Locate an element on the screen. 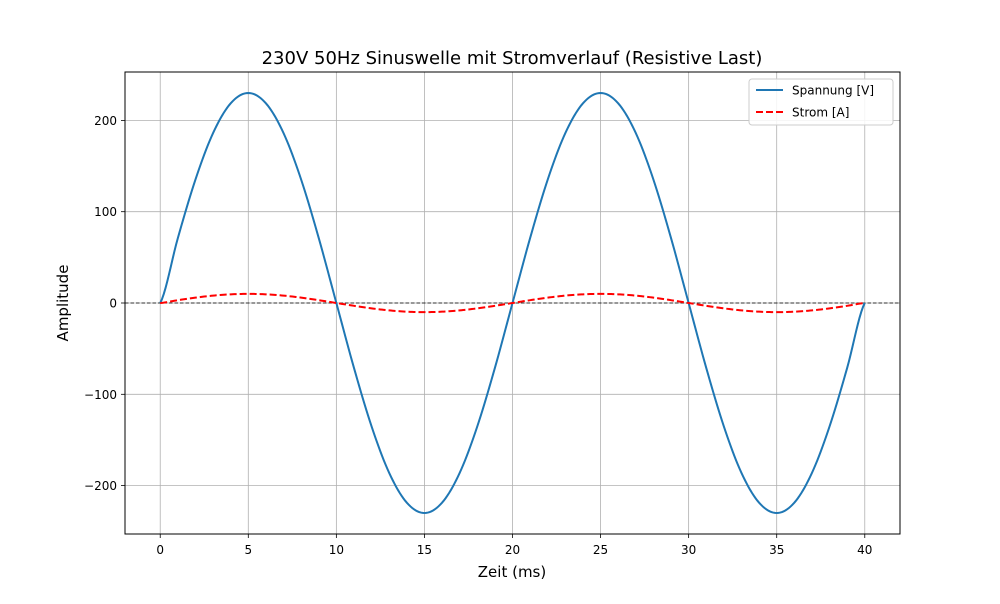 The image size is (1000, 604). x-tick-label: 10 is located at coordinates (336, 550).